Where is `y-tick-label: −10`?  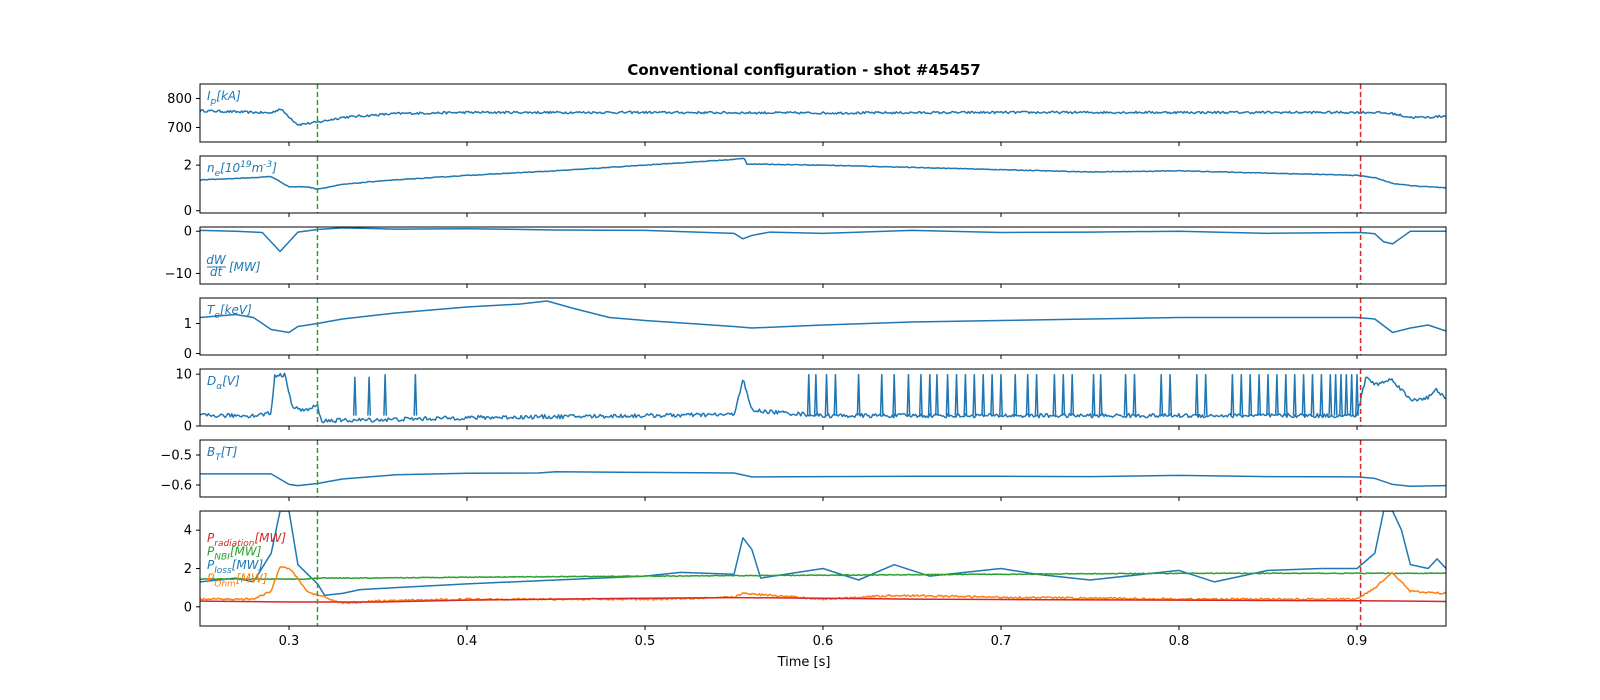 y-tick-label: −10 is located at coordinates (178, 274).